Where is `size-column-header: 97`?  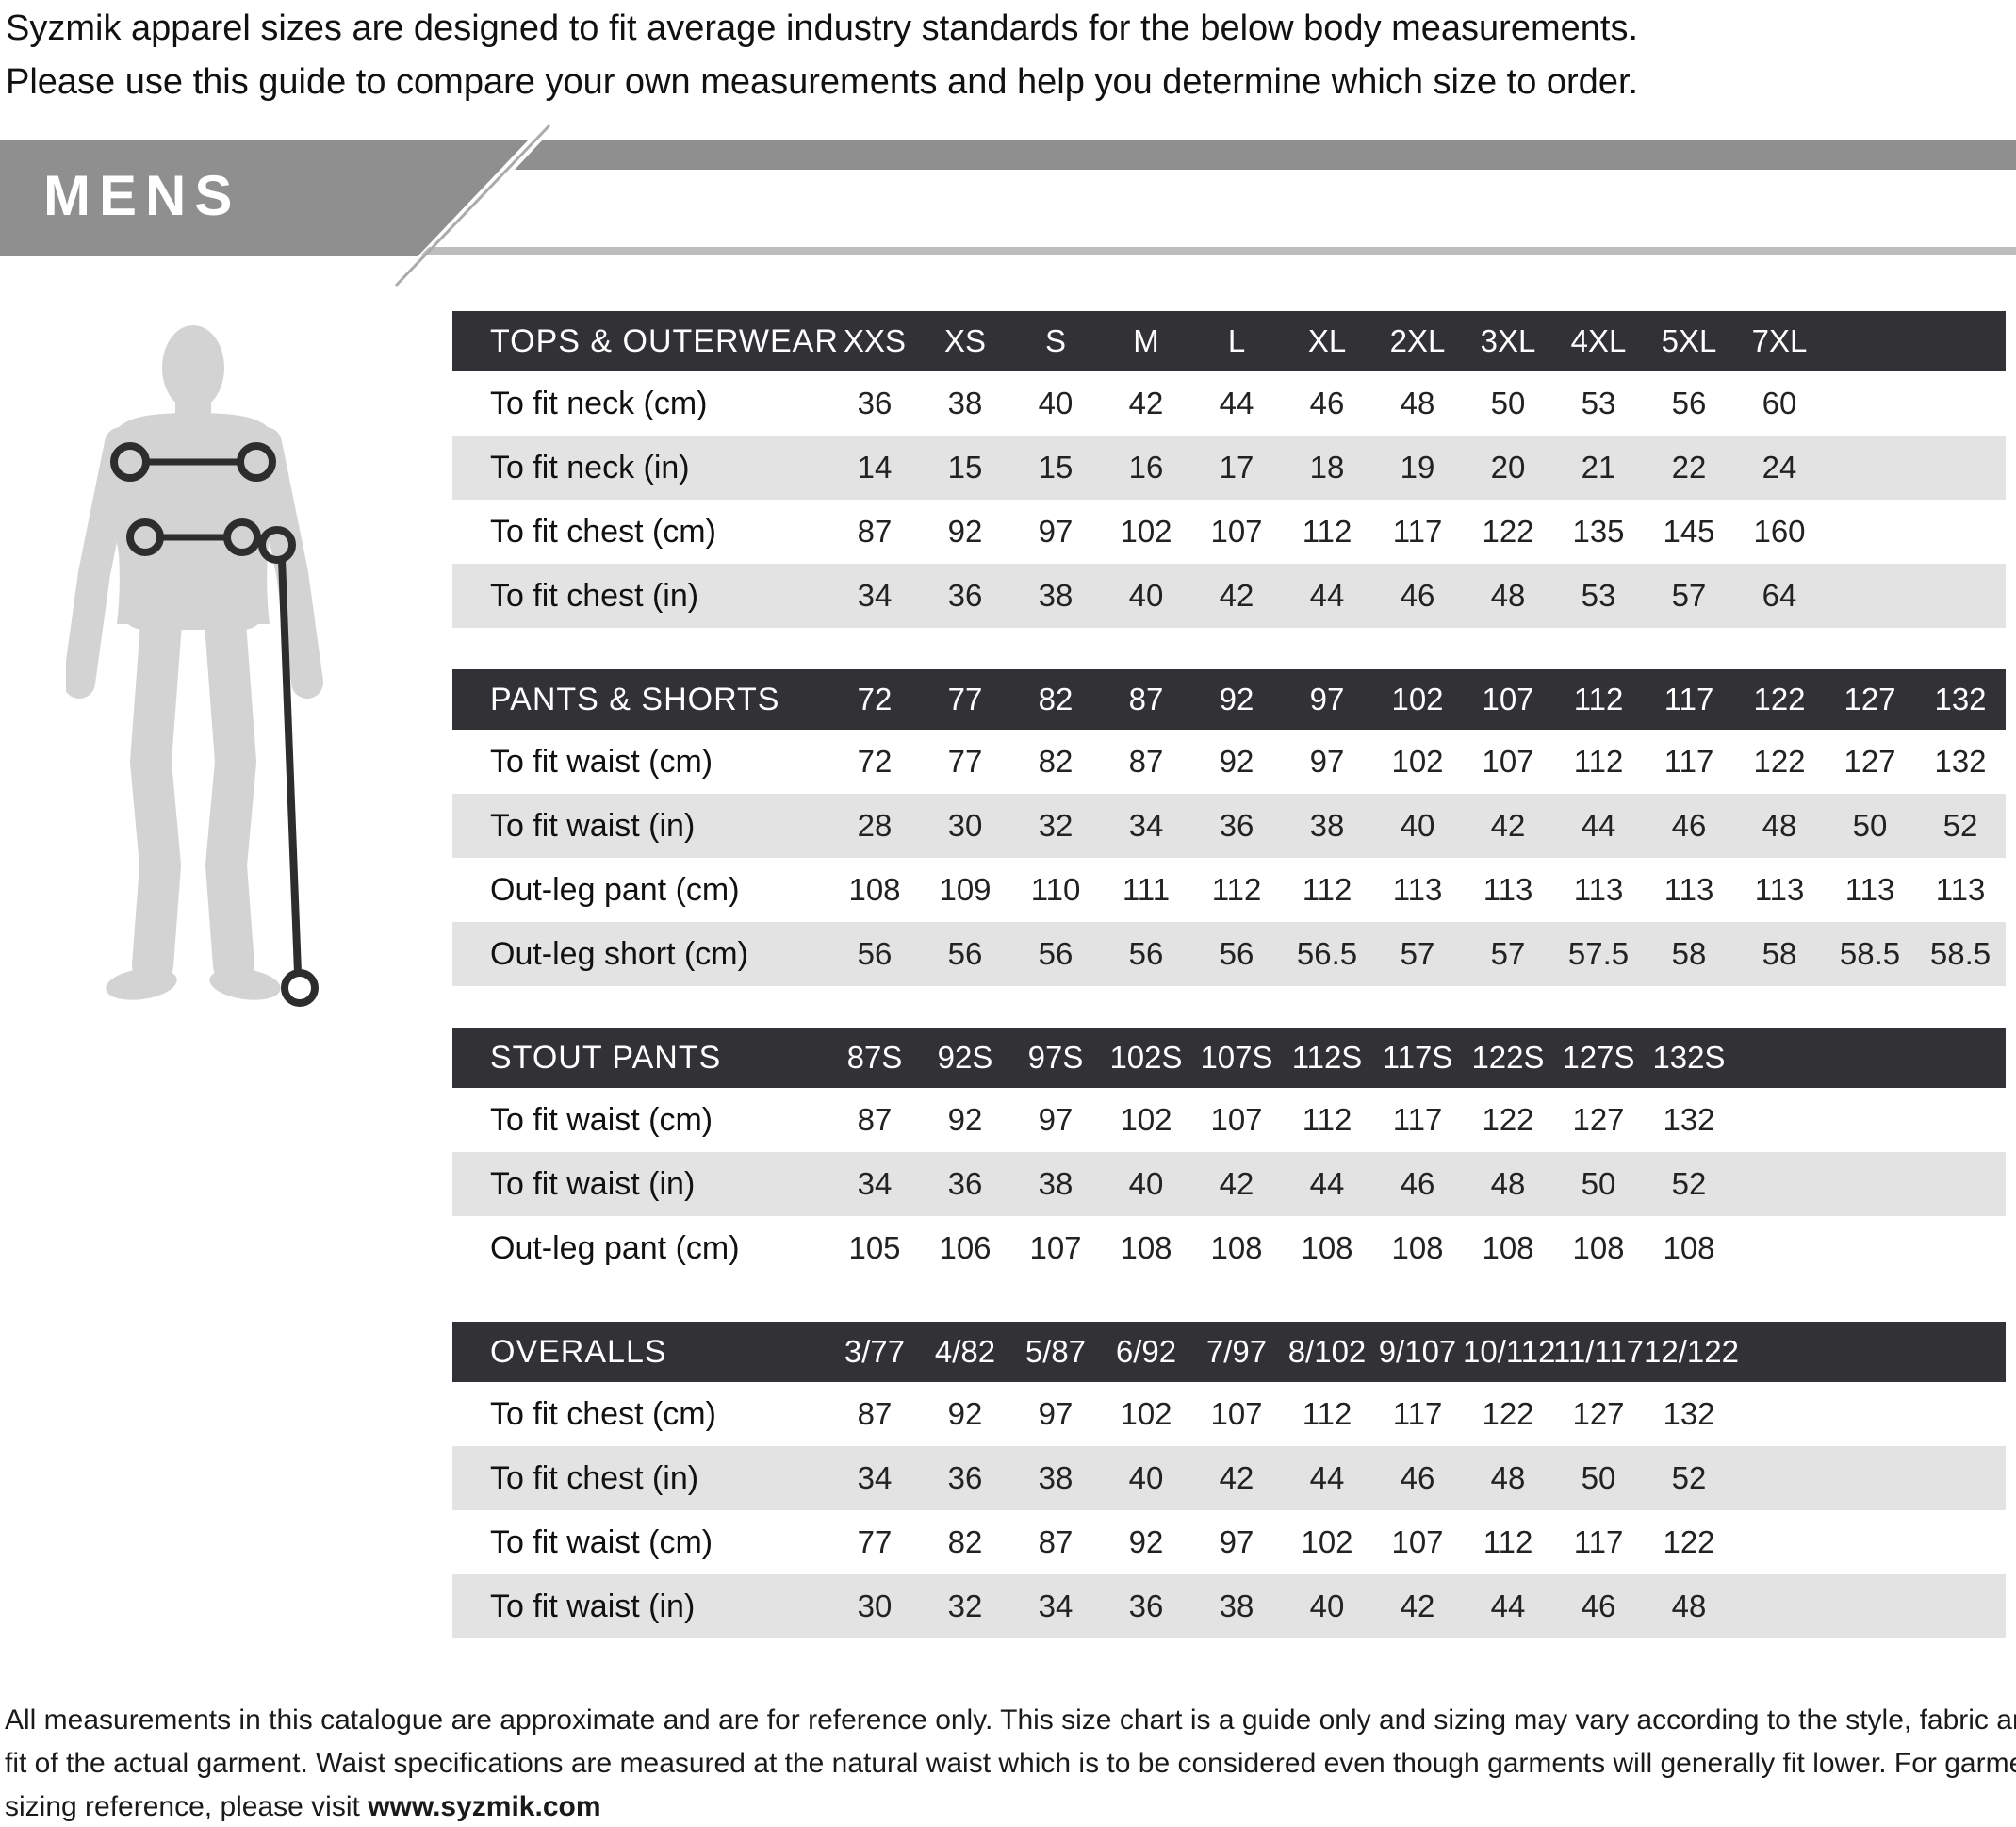
size-column-header: 97 is located at coordinates (1327, 699).